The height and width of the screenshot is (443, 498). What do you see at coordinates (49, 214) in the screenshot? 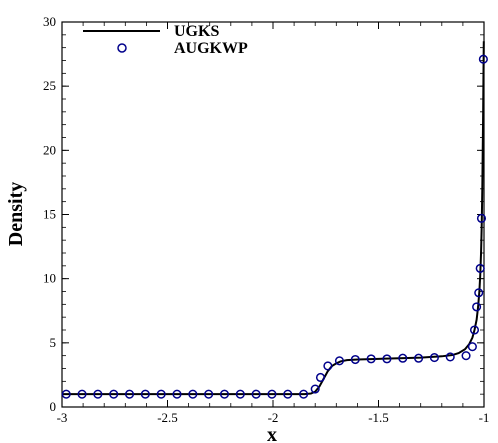
I see `y-tick-label: 15` at bounding box center [49, 214].